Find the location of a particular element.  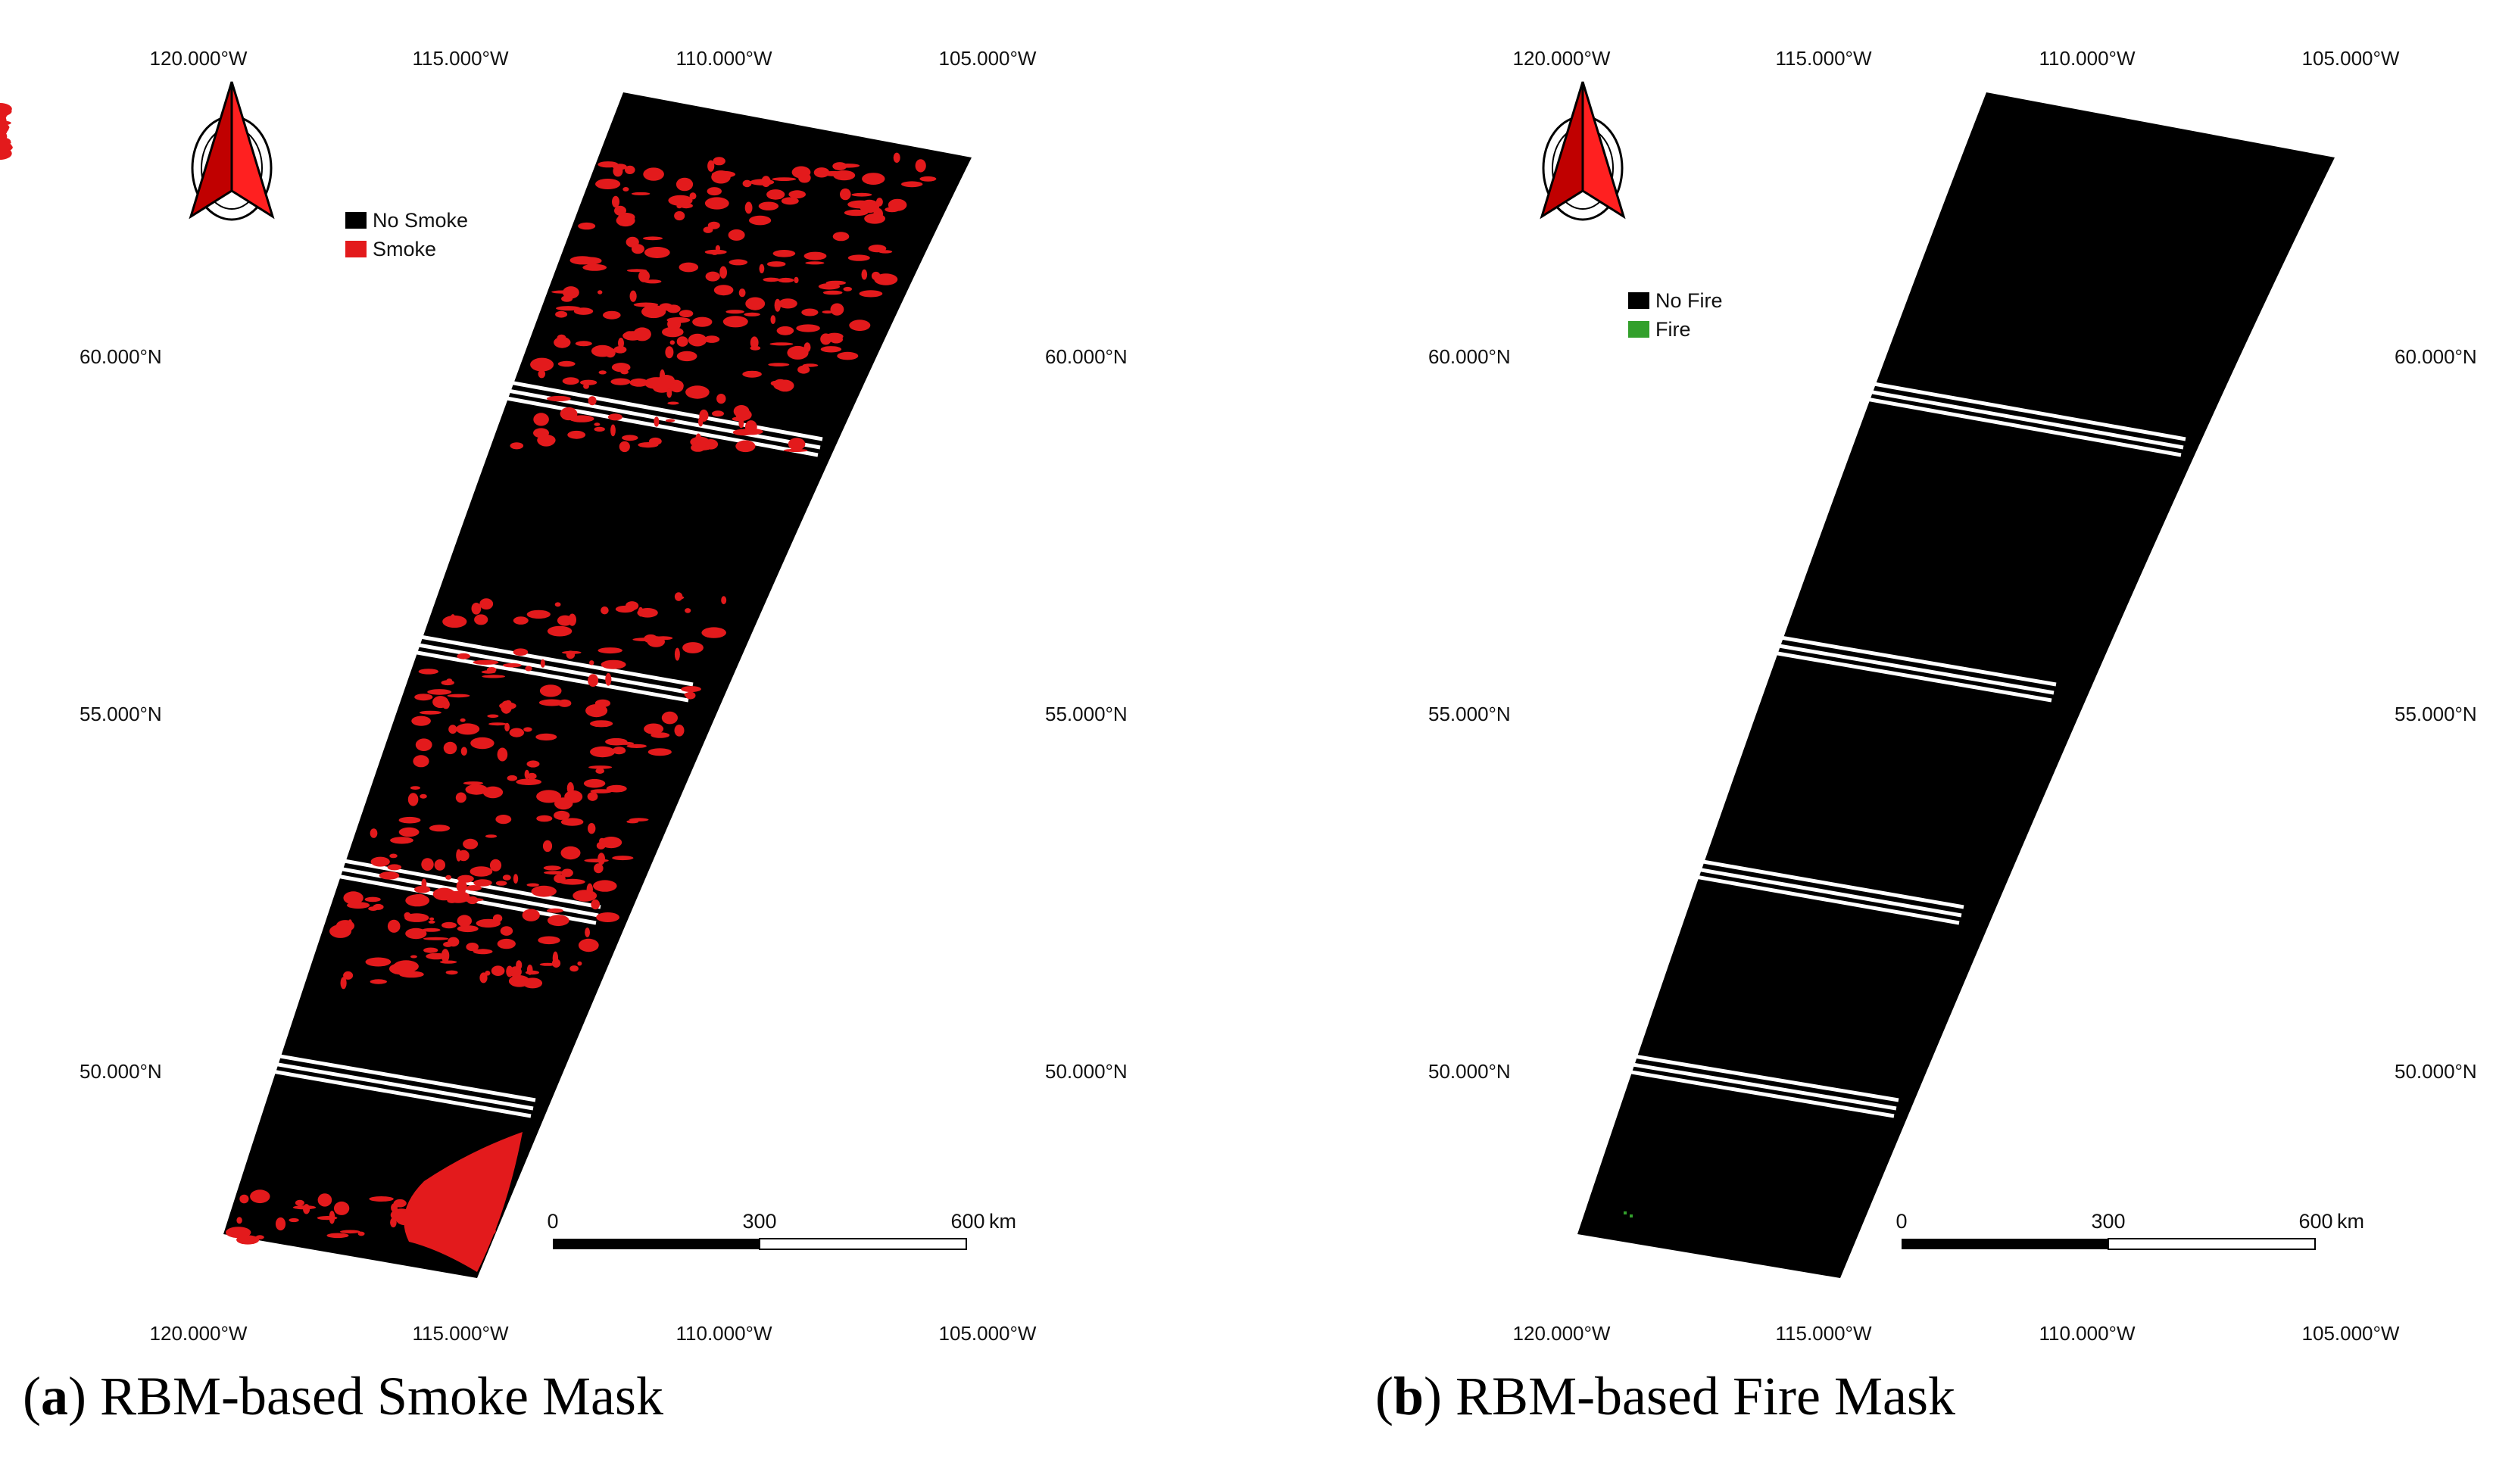

caption: (b) RBM-based Fire Mask is located at coordinates (1665, 1396).